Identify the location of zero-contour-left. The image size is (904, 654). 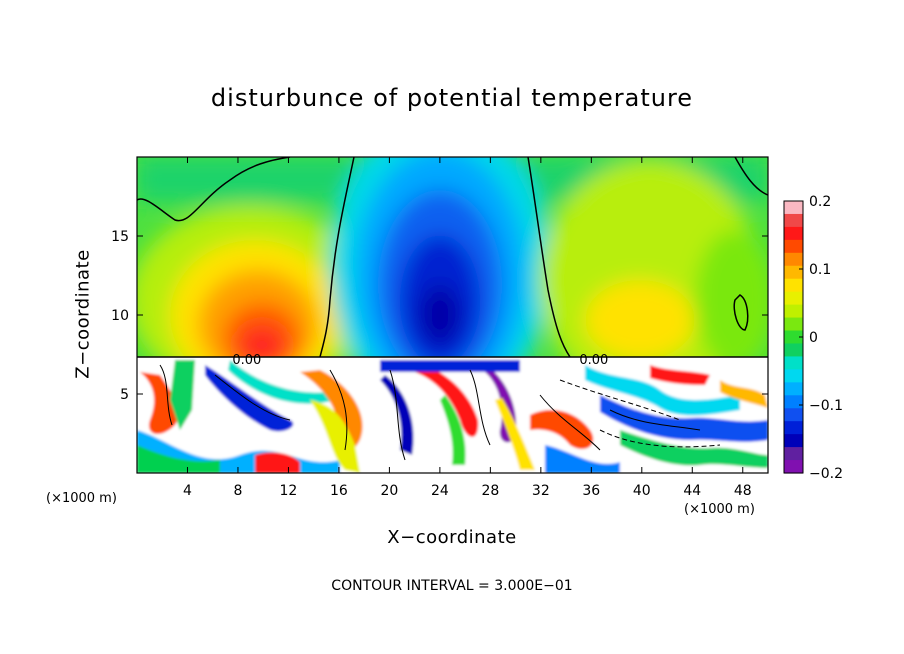
(214, 189).